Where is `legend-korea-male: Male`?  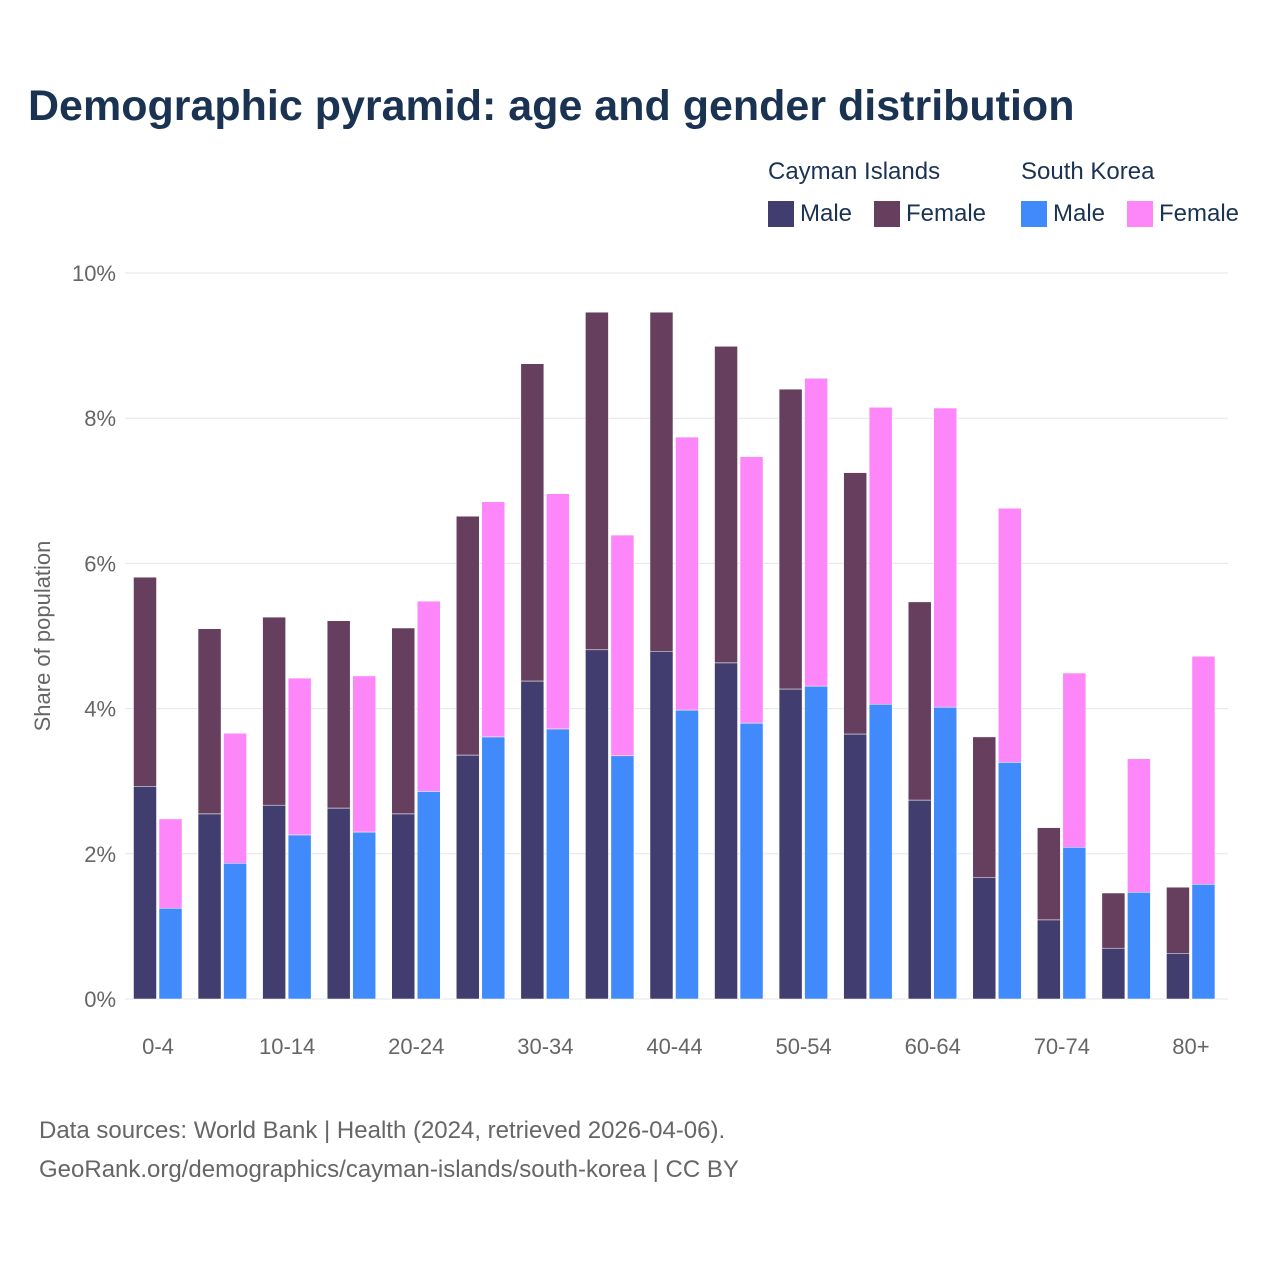
legend-korea-male: Male is located at coordinates (1063, 214).